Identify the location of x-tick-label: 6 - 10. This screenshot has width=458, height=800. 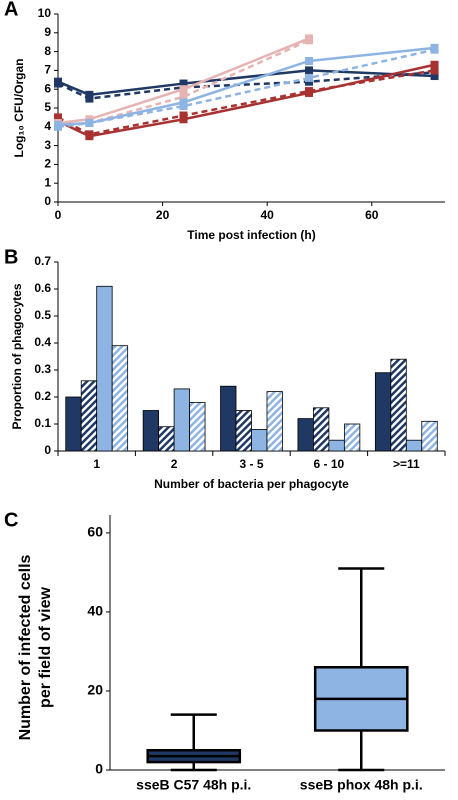
(329, 464).